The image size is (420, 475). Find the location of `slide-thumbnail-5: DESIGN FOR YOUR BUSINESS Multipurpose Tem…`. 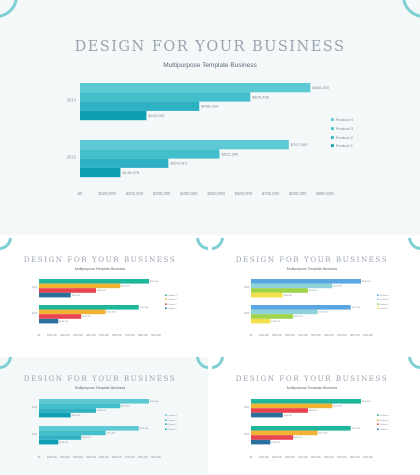

slide-thumbnail-5: DESIGN FOR YOUR BUSINESS Multipurpose Tem… is located at coordinates (316, 416).